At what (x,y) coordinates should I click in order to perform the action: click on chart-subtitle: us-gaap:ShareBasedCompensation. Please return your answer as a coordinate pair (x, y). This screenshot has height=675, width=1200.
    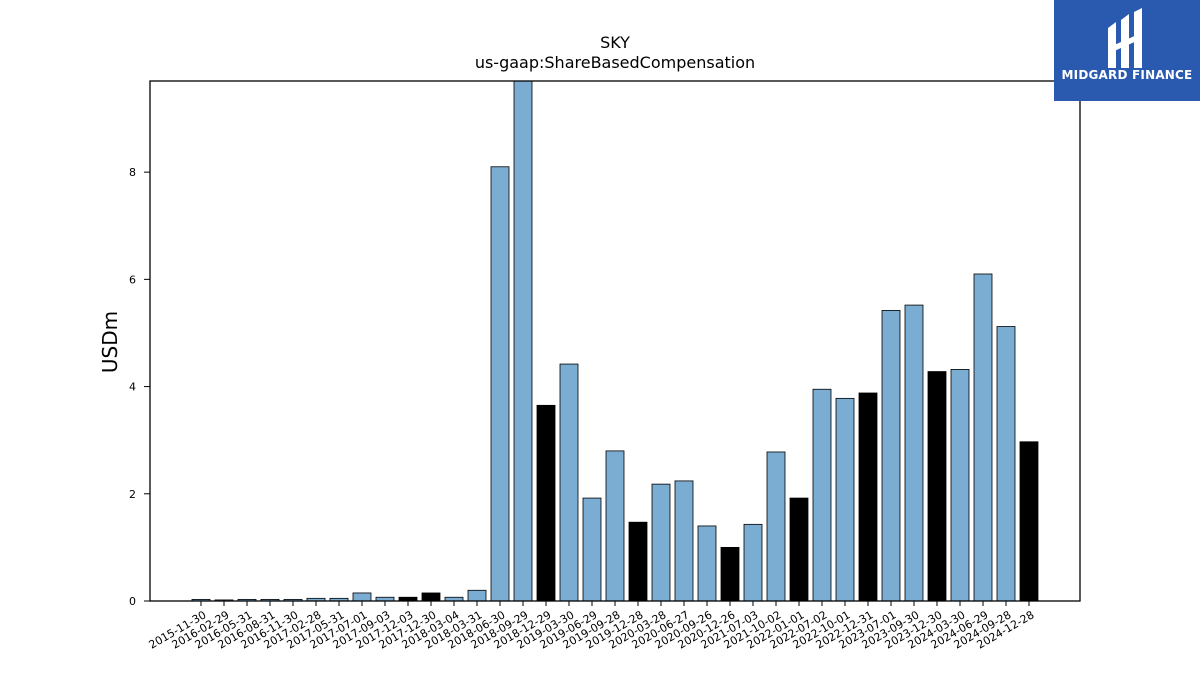
    Looking at the image, I should click on (615, 62).